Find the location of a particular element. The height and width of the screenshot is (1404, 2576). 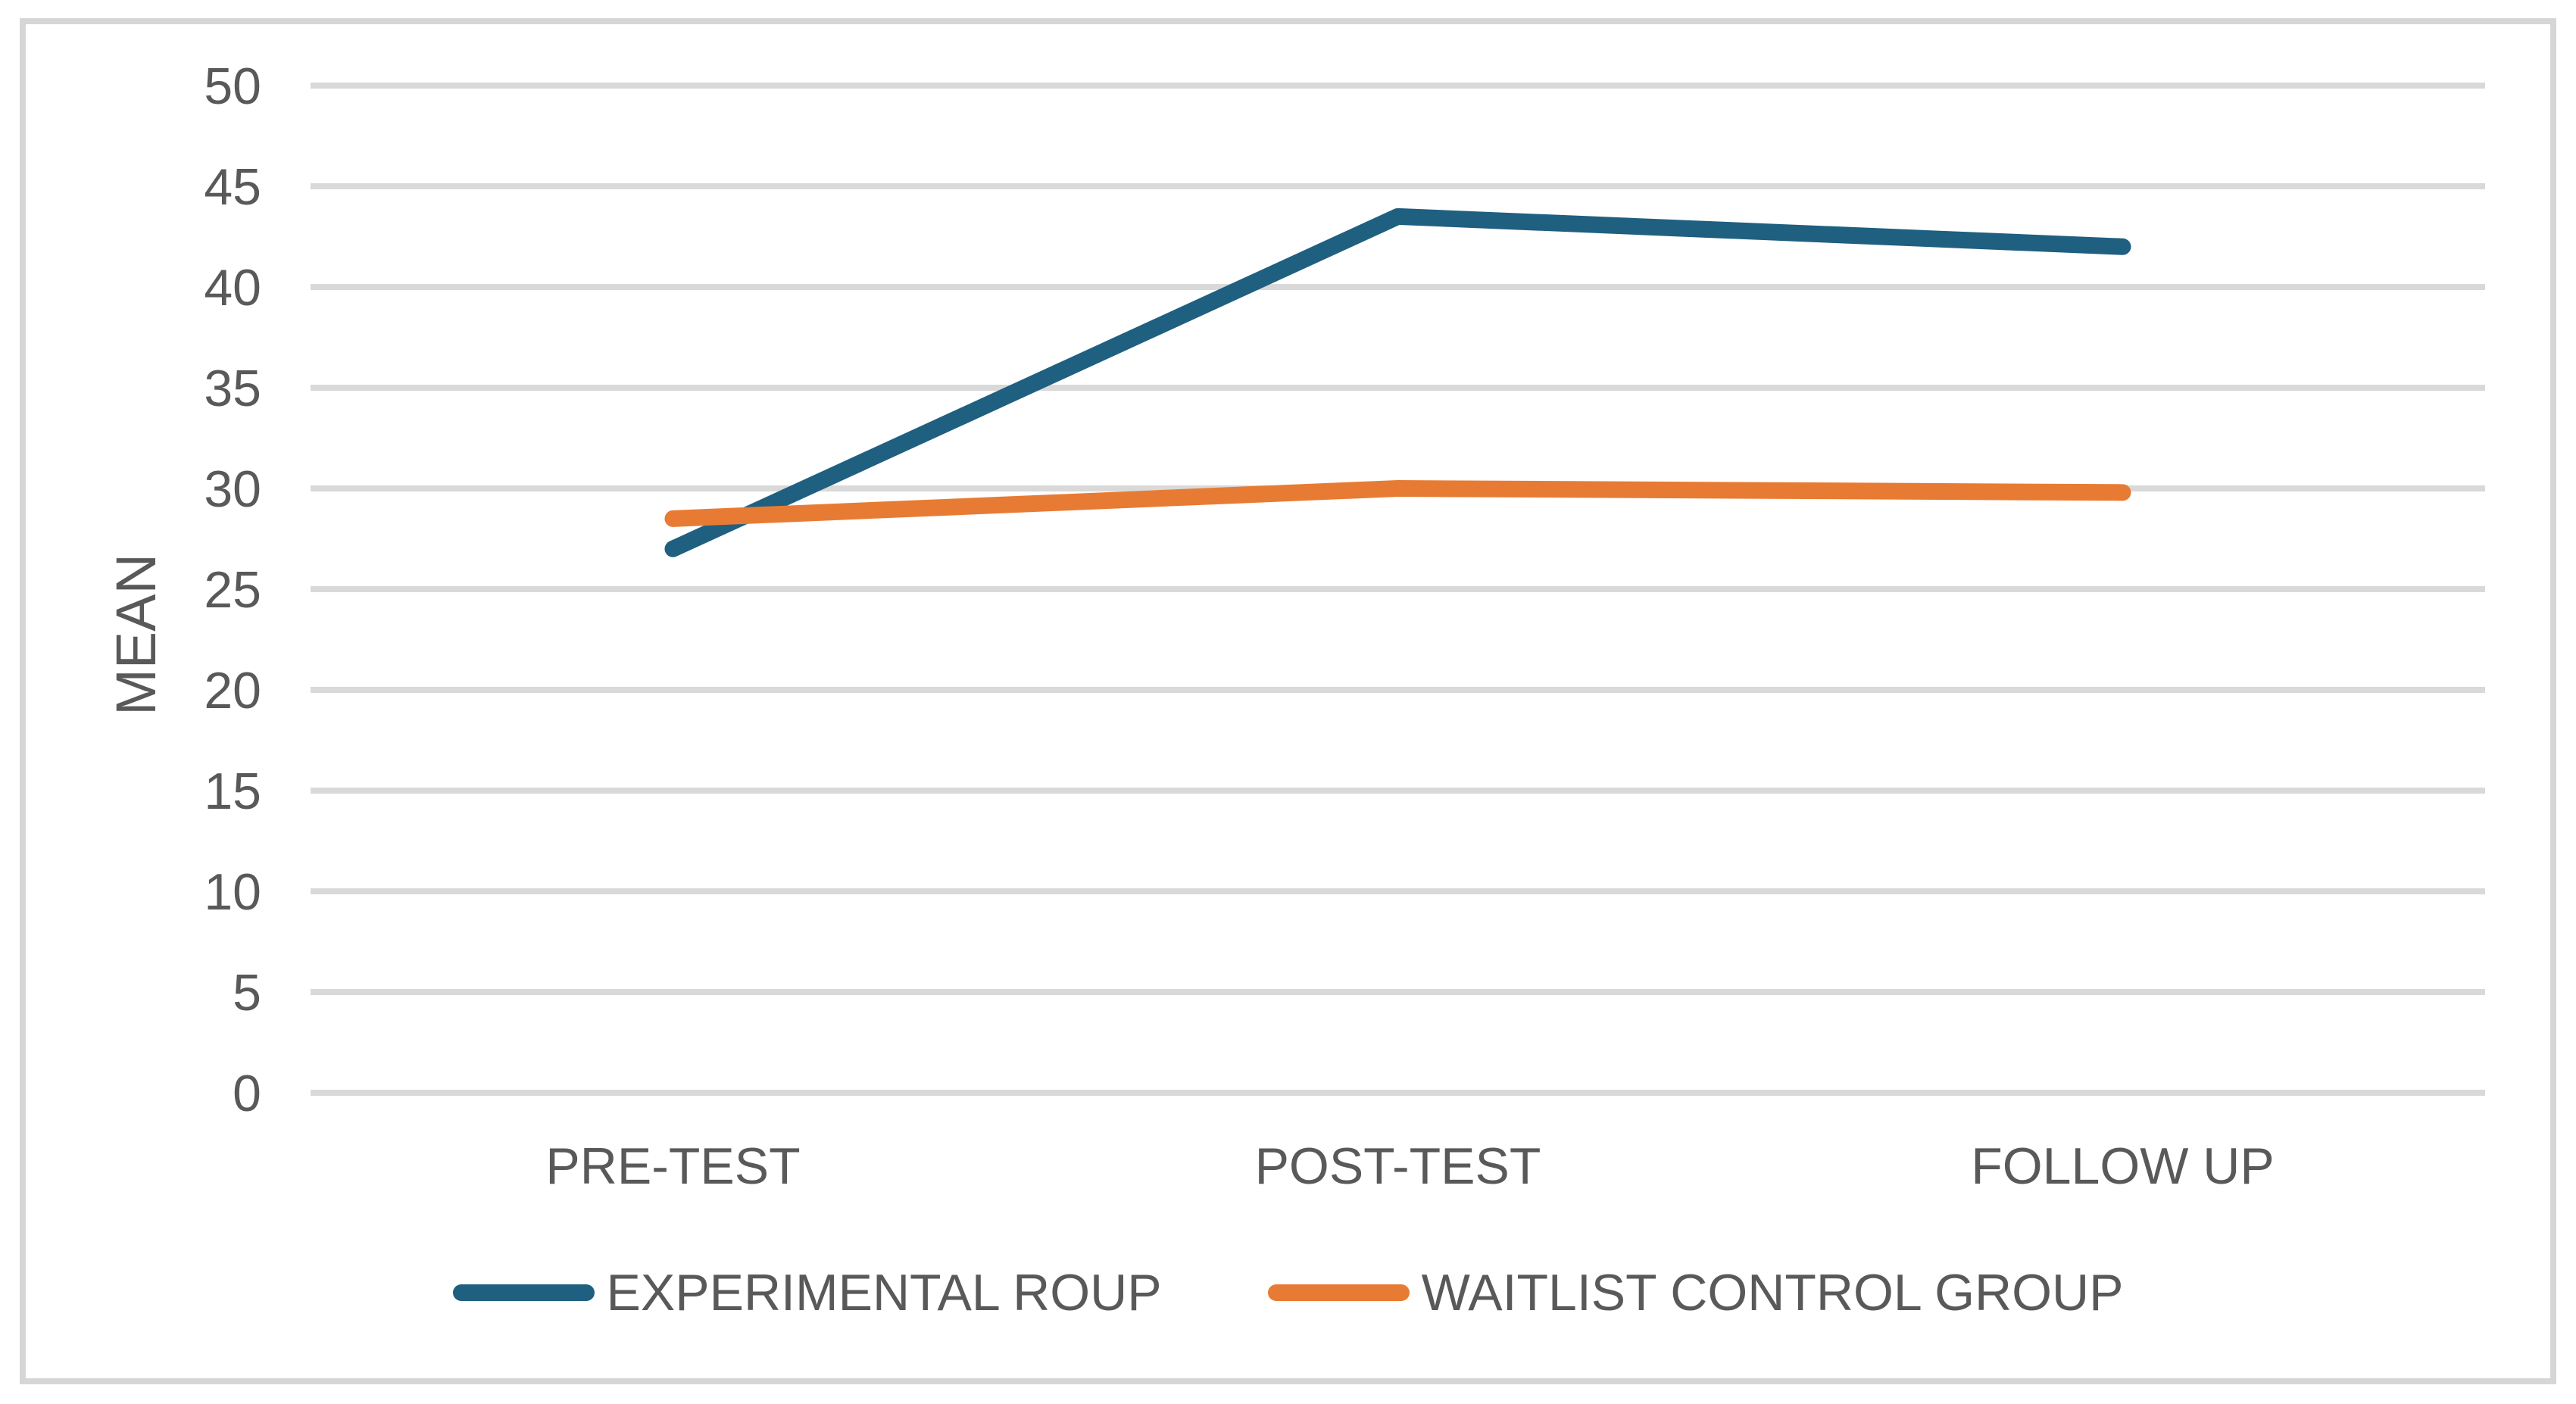

legend-label-experimental-group: EXPERIMENTAL ROUP is located at coordinates (884, 1292).